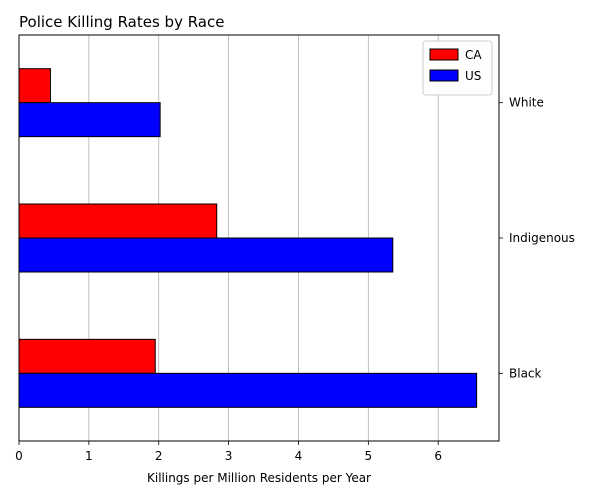 This screenshot has height=500, width=600. Describe the element at coordinates (526, 103) in the screenshot. I see `y-tick-label: White` at that location.